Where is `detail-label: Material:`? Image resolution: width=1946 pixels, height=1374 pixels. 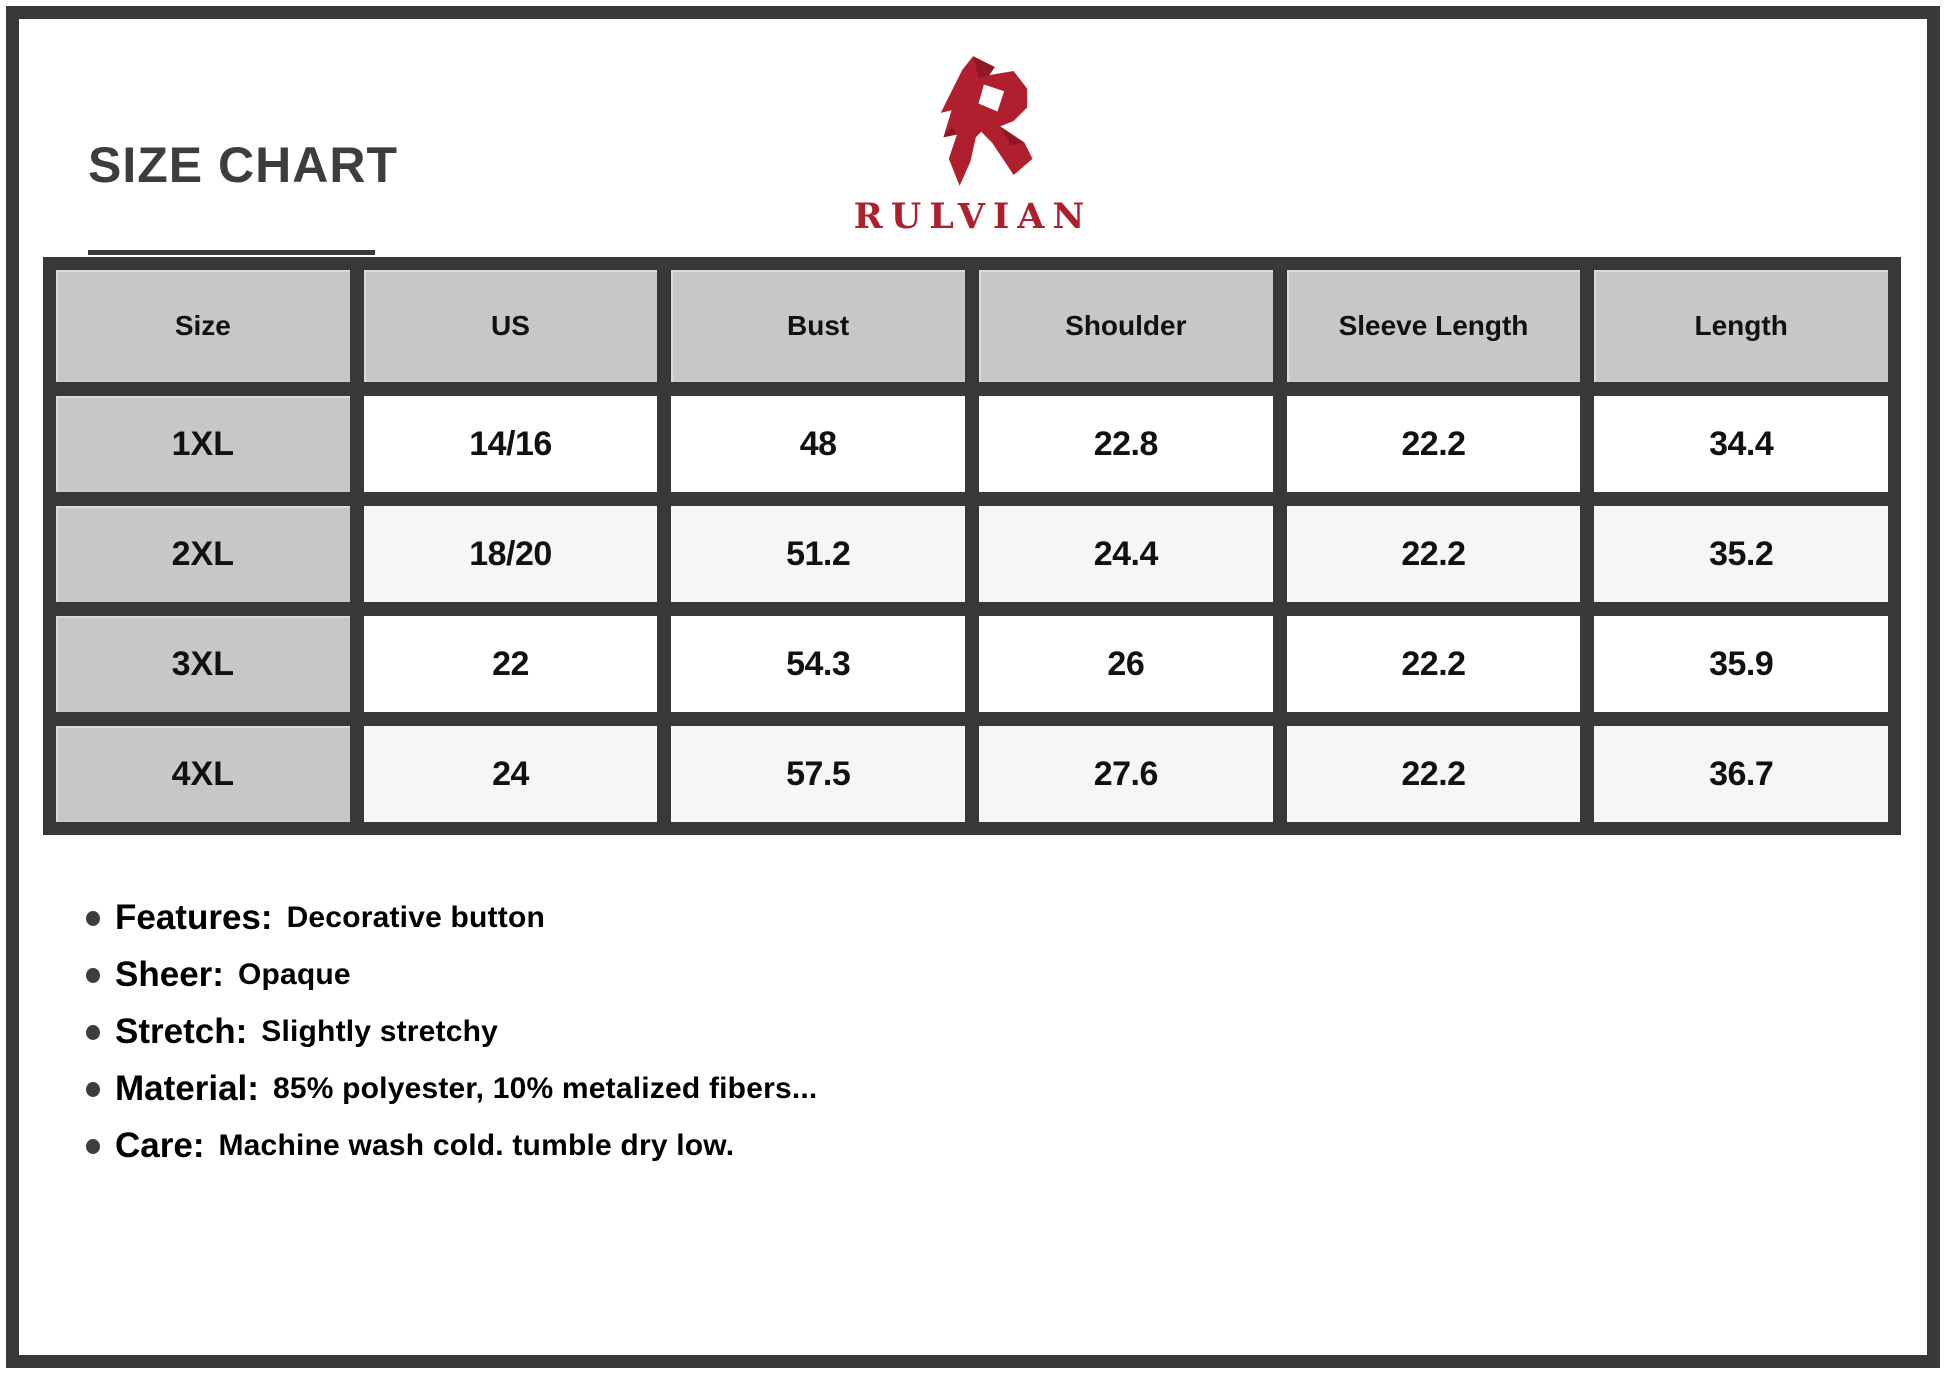 detail-label: Material: is located at coordinates (187, 1088).